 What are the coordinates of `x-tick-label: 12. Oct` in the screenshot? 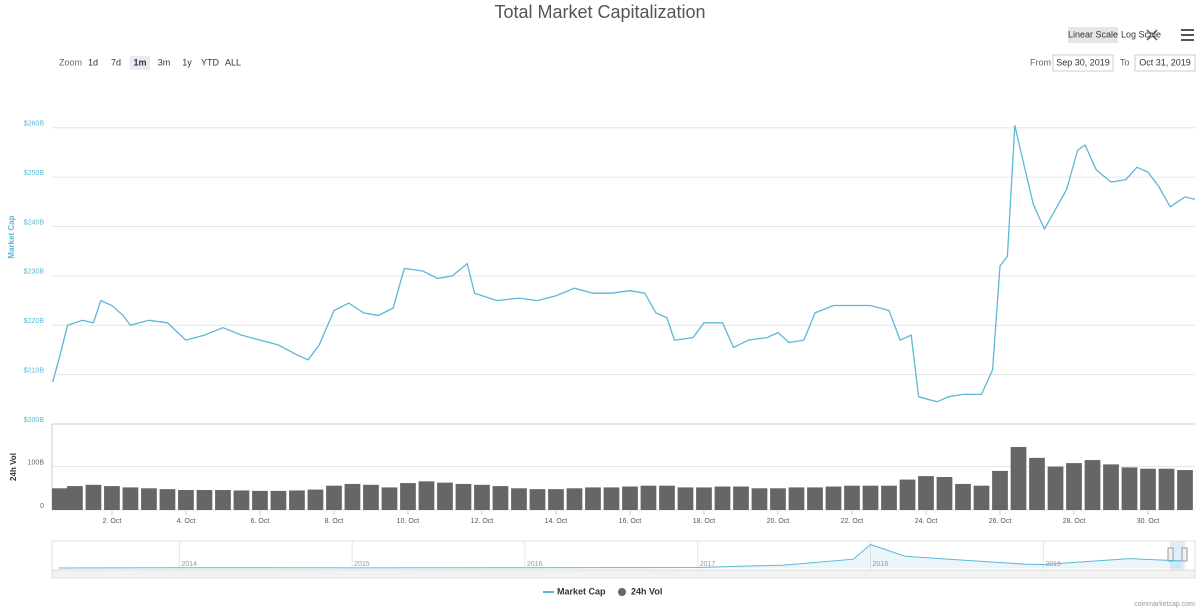 It's located at (482, 521).